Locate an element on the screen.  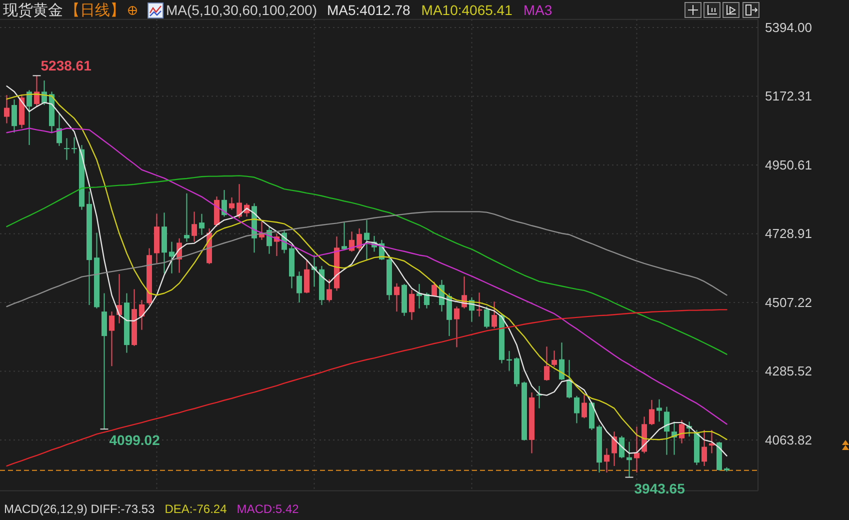
annotation: 4099.02 is located at coordinates (134, 440).